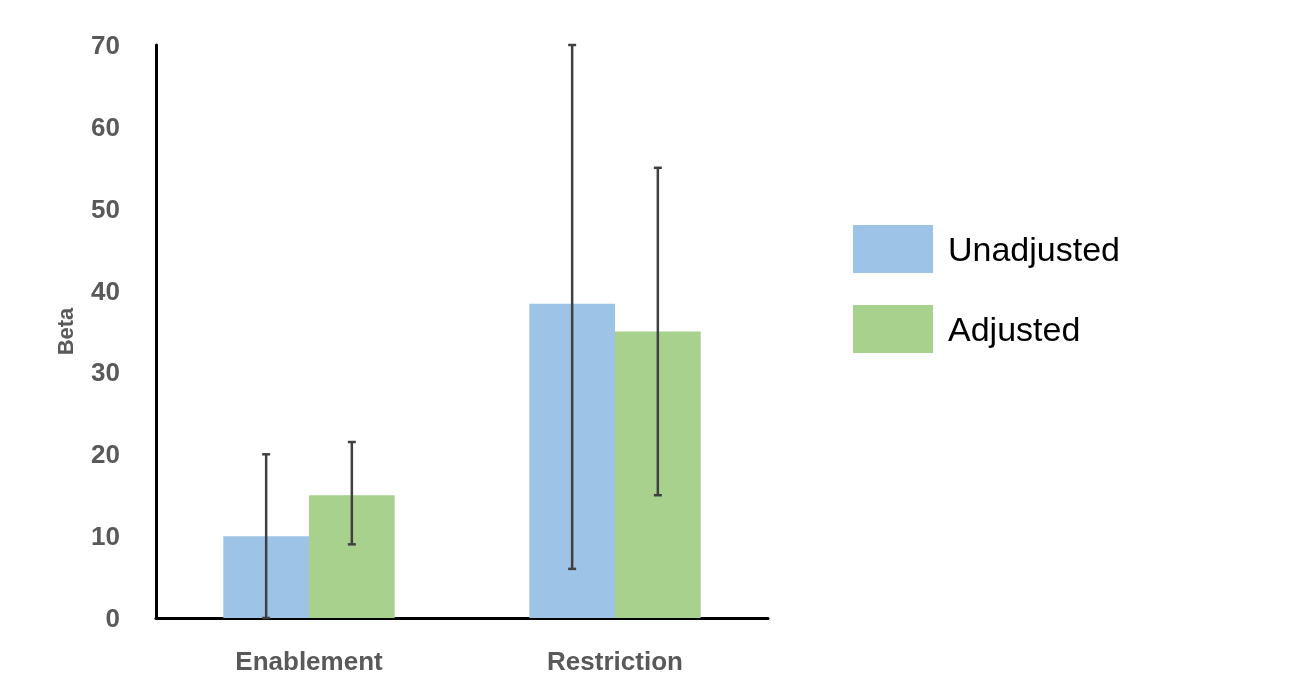 The width and height of the screenshot is (1297, 685). Describe the element at coordinates (105, 208) in the screenshot. I see `y-tick-label: 50` at that location.